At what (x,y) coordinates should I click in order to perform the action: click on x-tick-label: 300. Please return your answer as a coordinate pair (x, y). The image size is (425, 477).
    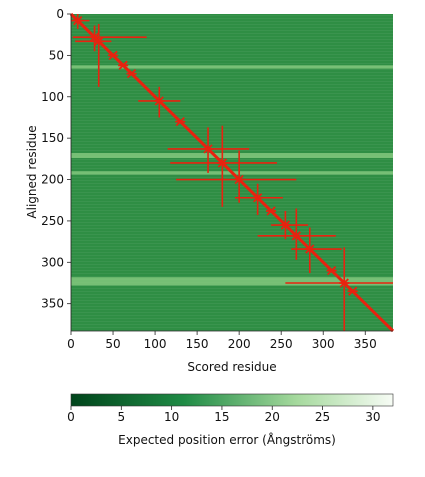
    Looking at the image, I should click on (323, 344).